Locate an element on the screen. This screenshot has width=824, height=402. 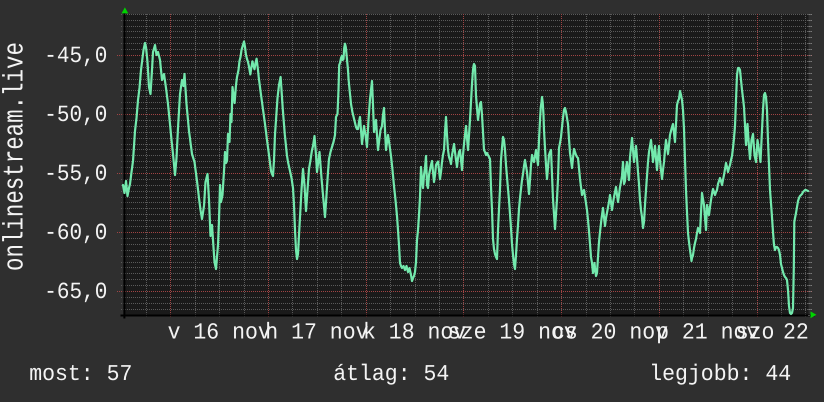
svg-text: cs 20 nov is located at coordinates (610, 333).